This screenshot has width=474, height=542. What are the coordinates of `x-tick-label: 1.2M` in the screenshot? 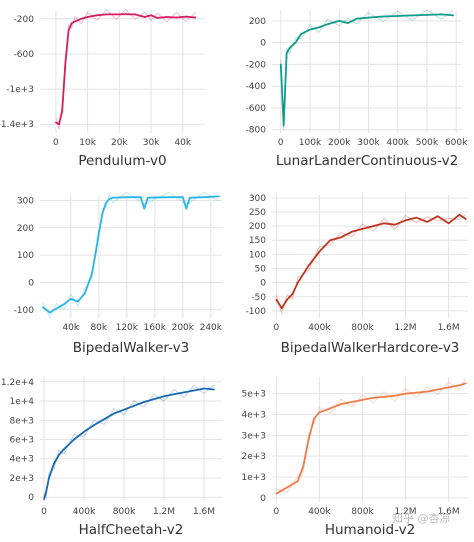 It's located at (405, 512).